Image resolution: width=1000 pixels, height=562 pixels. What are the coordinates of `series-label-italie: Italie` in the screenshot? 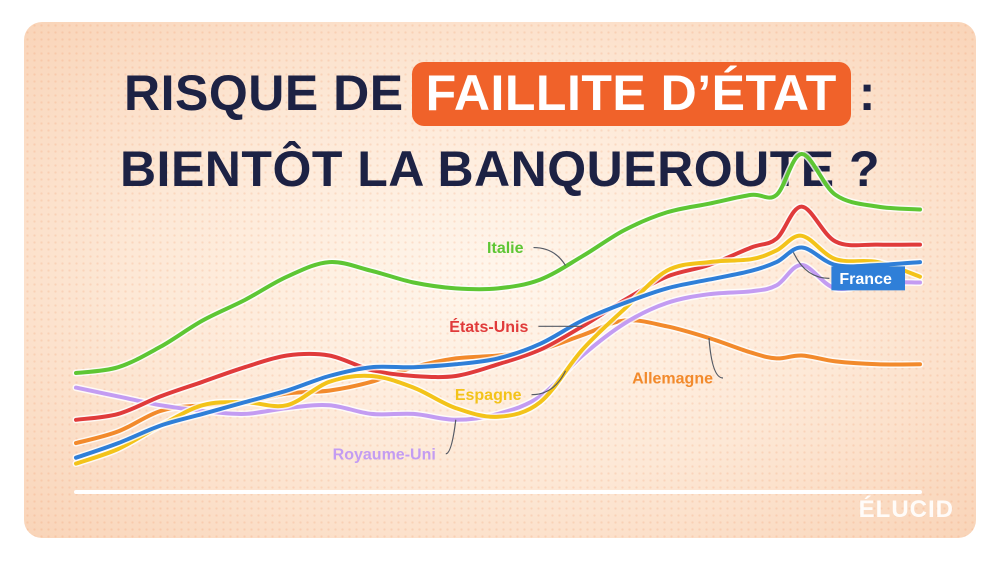 It's located at (505, 248).